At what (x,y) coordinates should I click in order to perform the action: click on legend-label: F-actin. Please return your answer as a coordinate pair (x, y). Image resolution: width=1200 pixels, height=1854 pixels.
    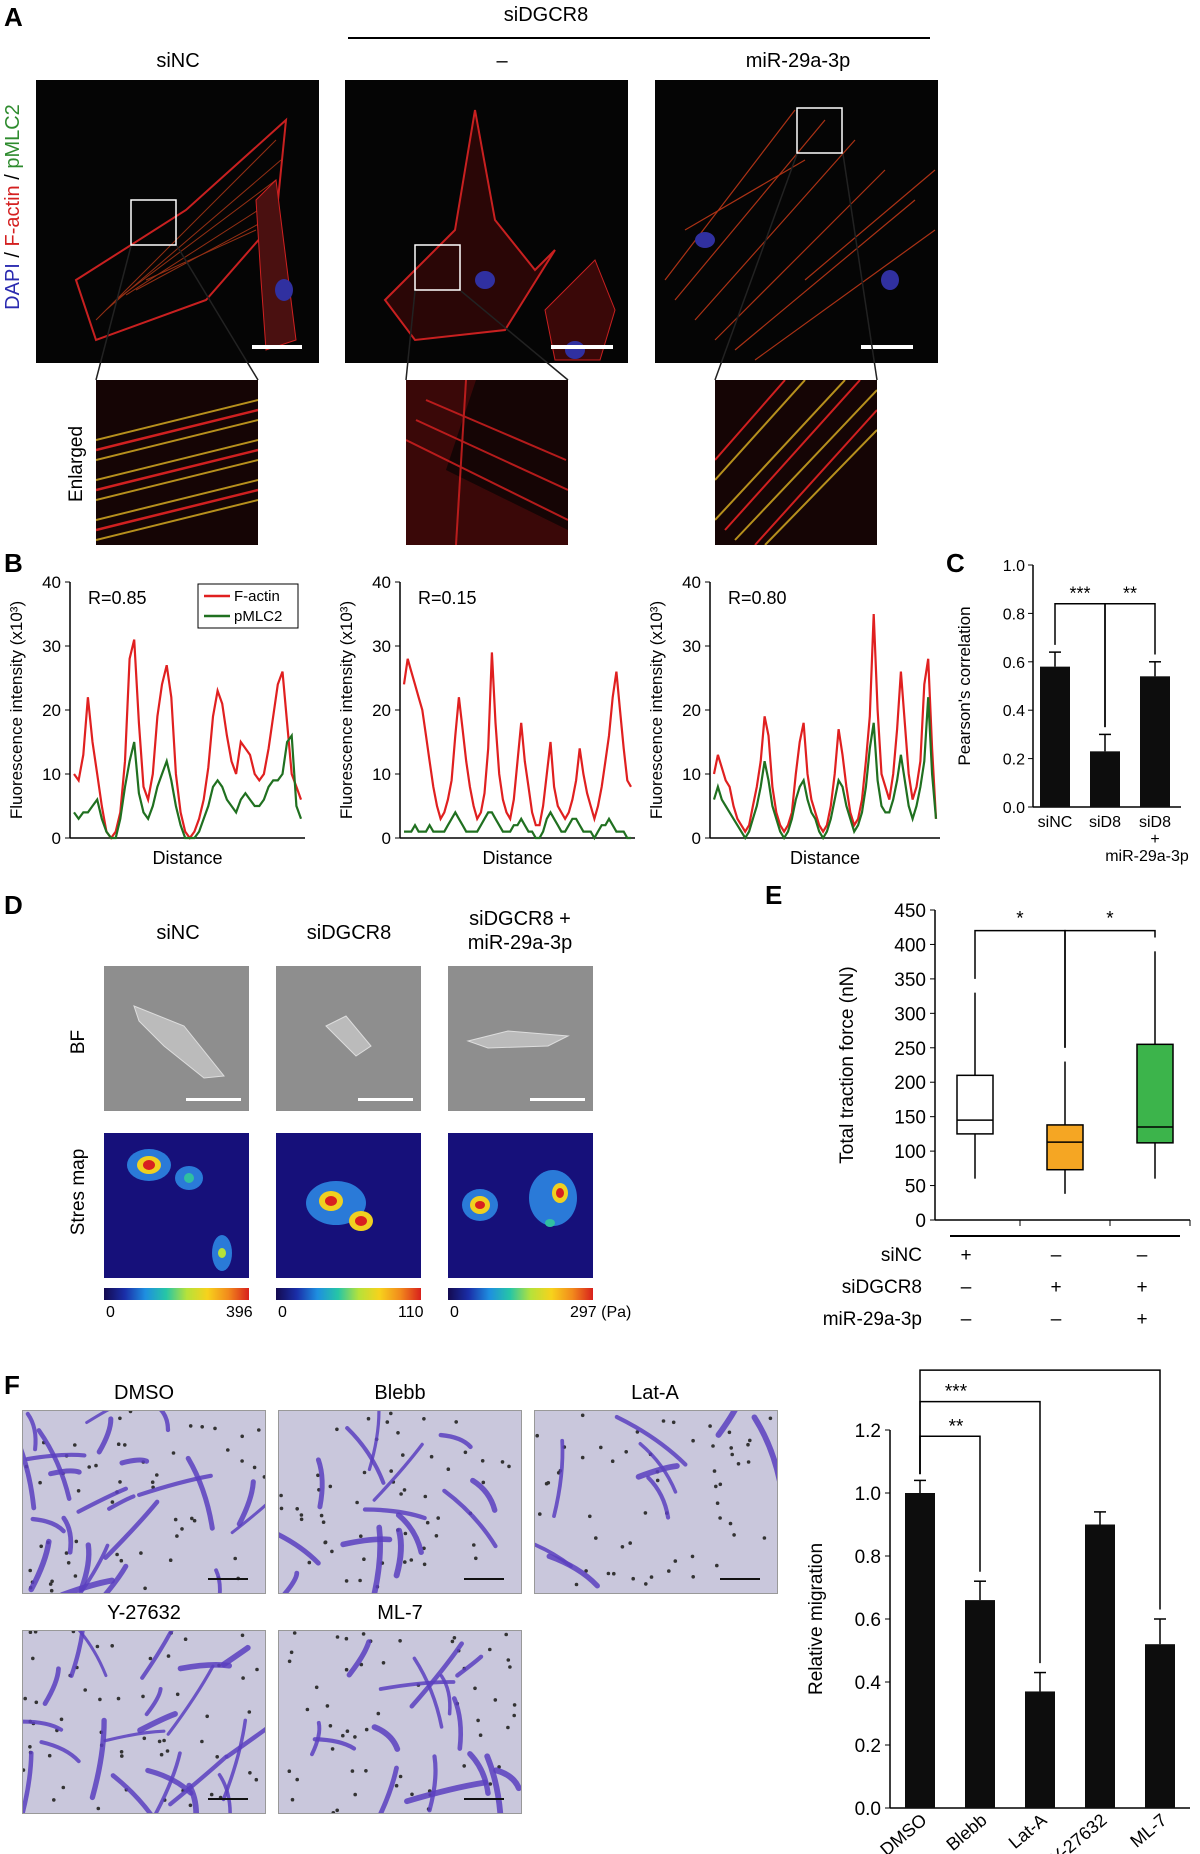
    Looking at the image, I should click on (257, 596).